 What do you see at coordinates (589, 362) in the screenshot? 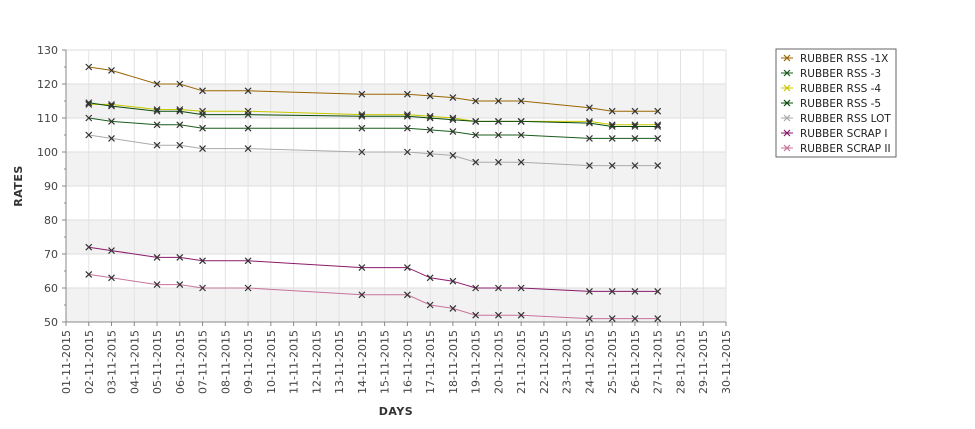
I see `x-tick-label: 24-11-2015` at bounding box center [589, 362].